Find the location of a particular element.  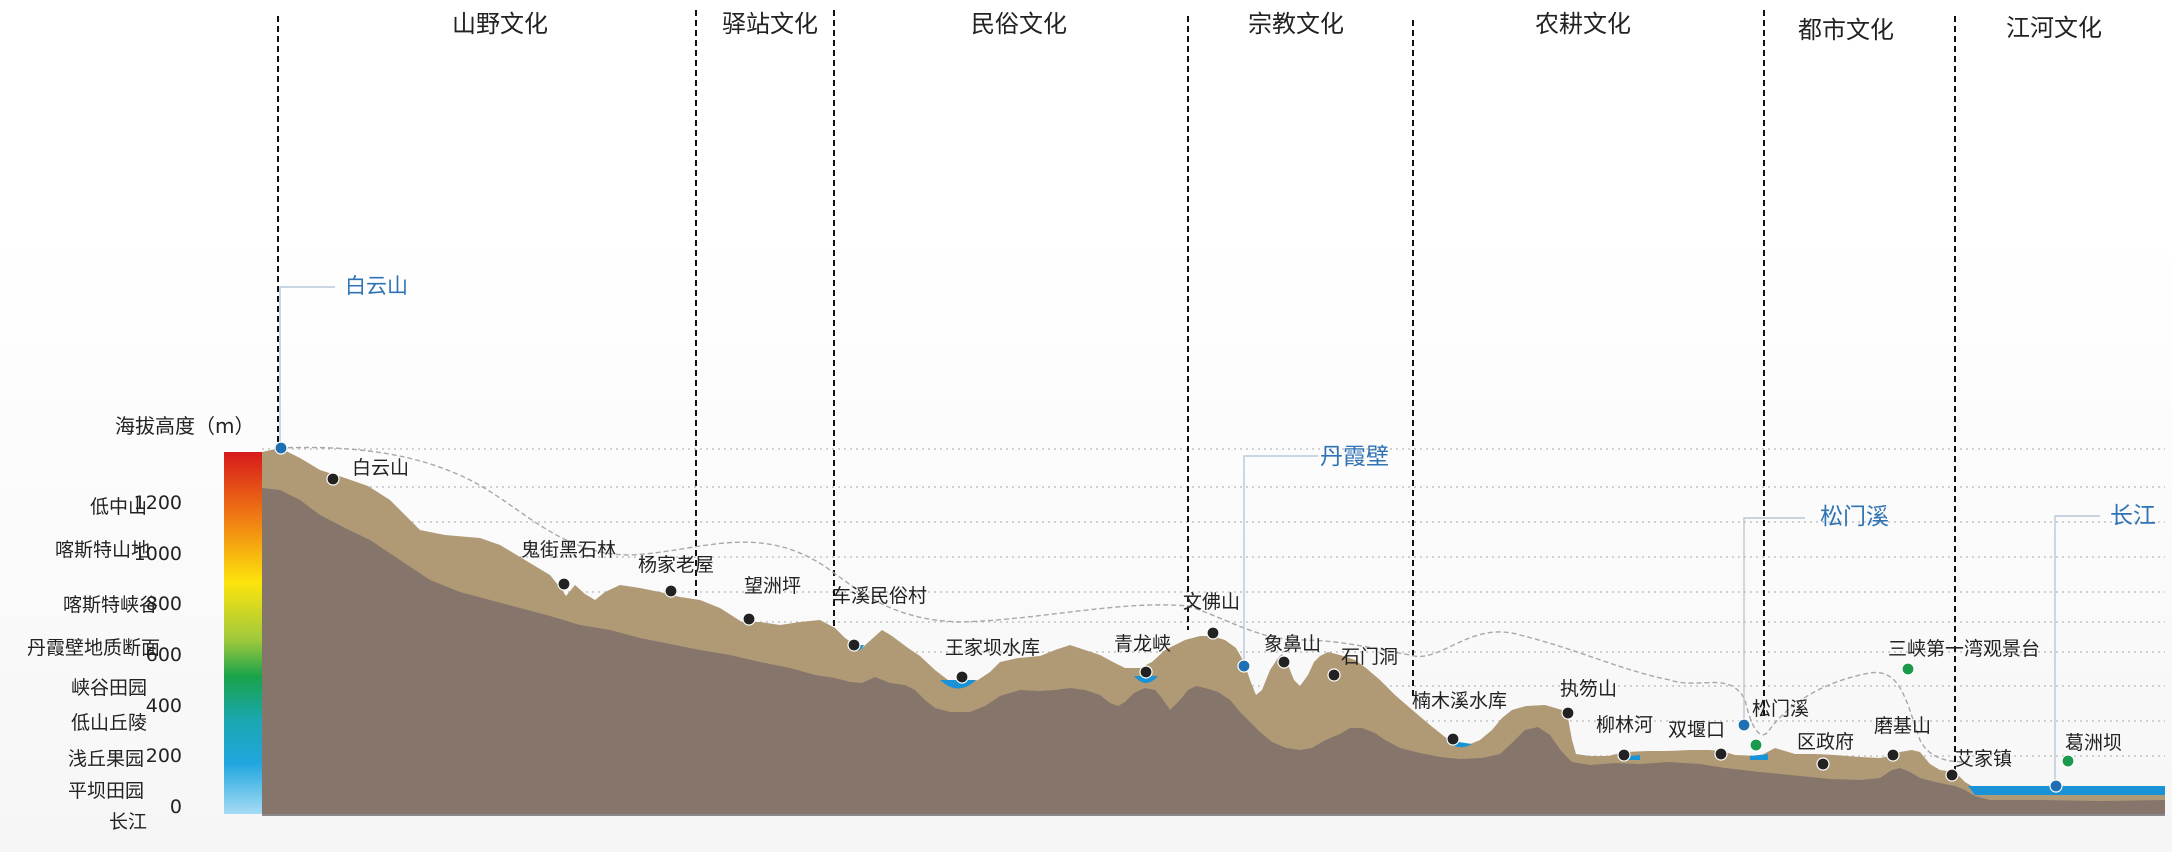

terrain-class-label: 丹霞壁地质断面 is located at coordinates (93, 648).